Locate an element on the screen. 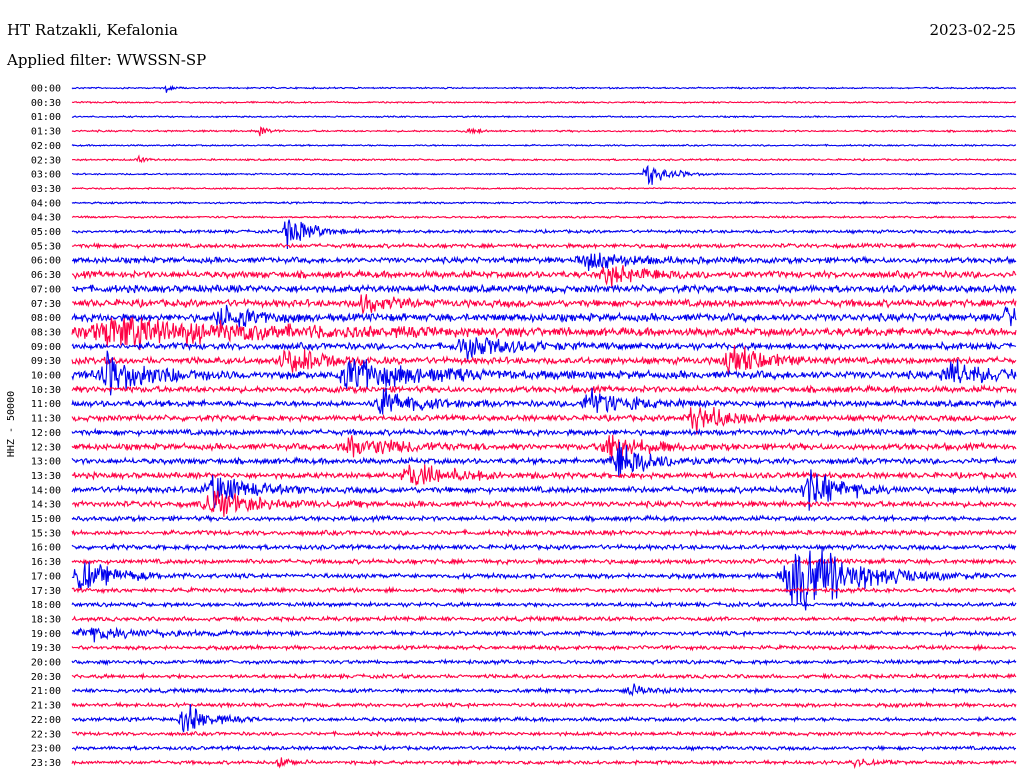 The image size is (1024, 780). time-tick-label: 14:30 is located at coordinates (46, 505).